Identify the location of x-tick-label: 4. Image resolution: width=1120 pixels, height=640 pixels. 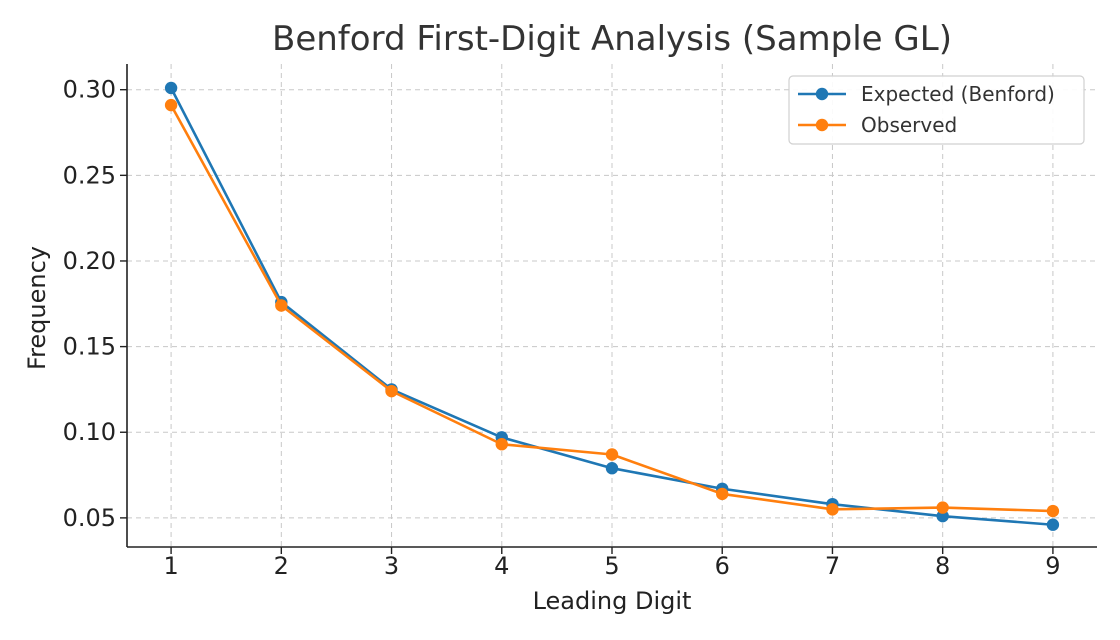
(501, 566).